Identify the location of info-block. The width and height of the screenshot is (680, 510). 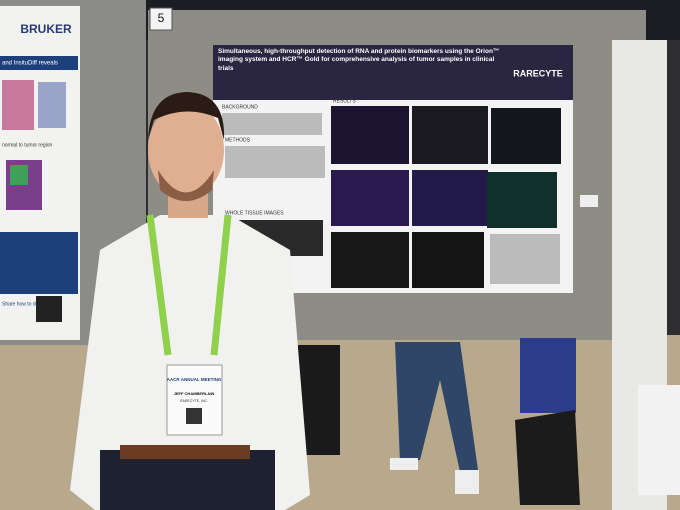
(39, 263).